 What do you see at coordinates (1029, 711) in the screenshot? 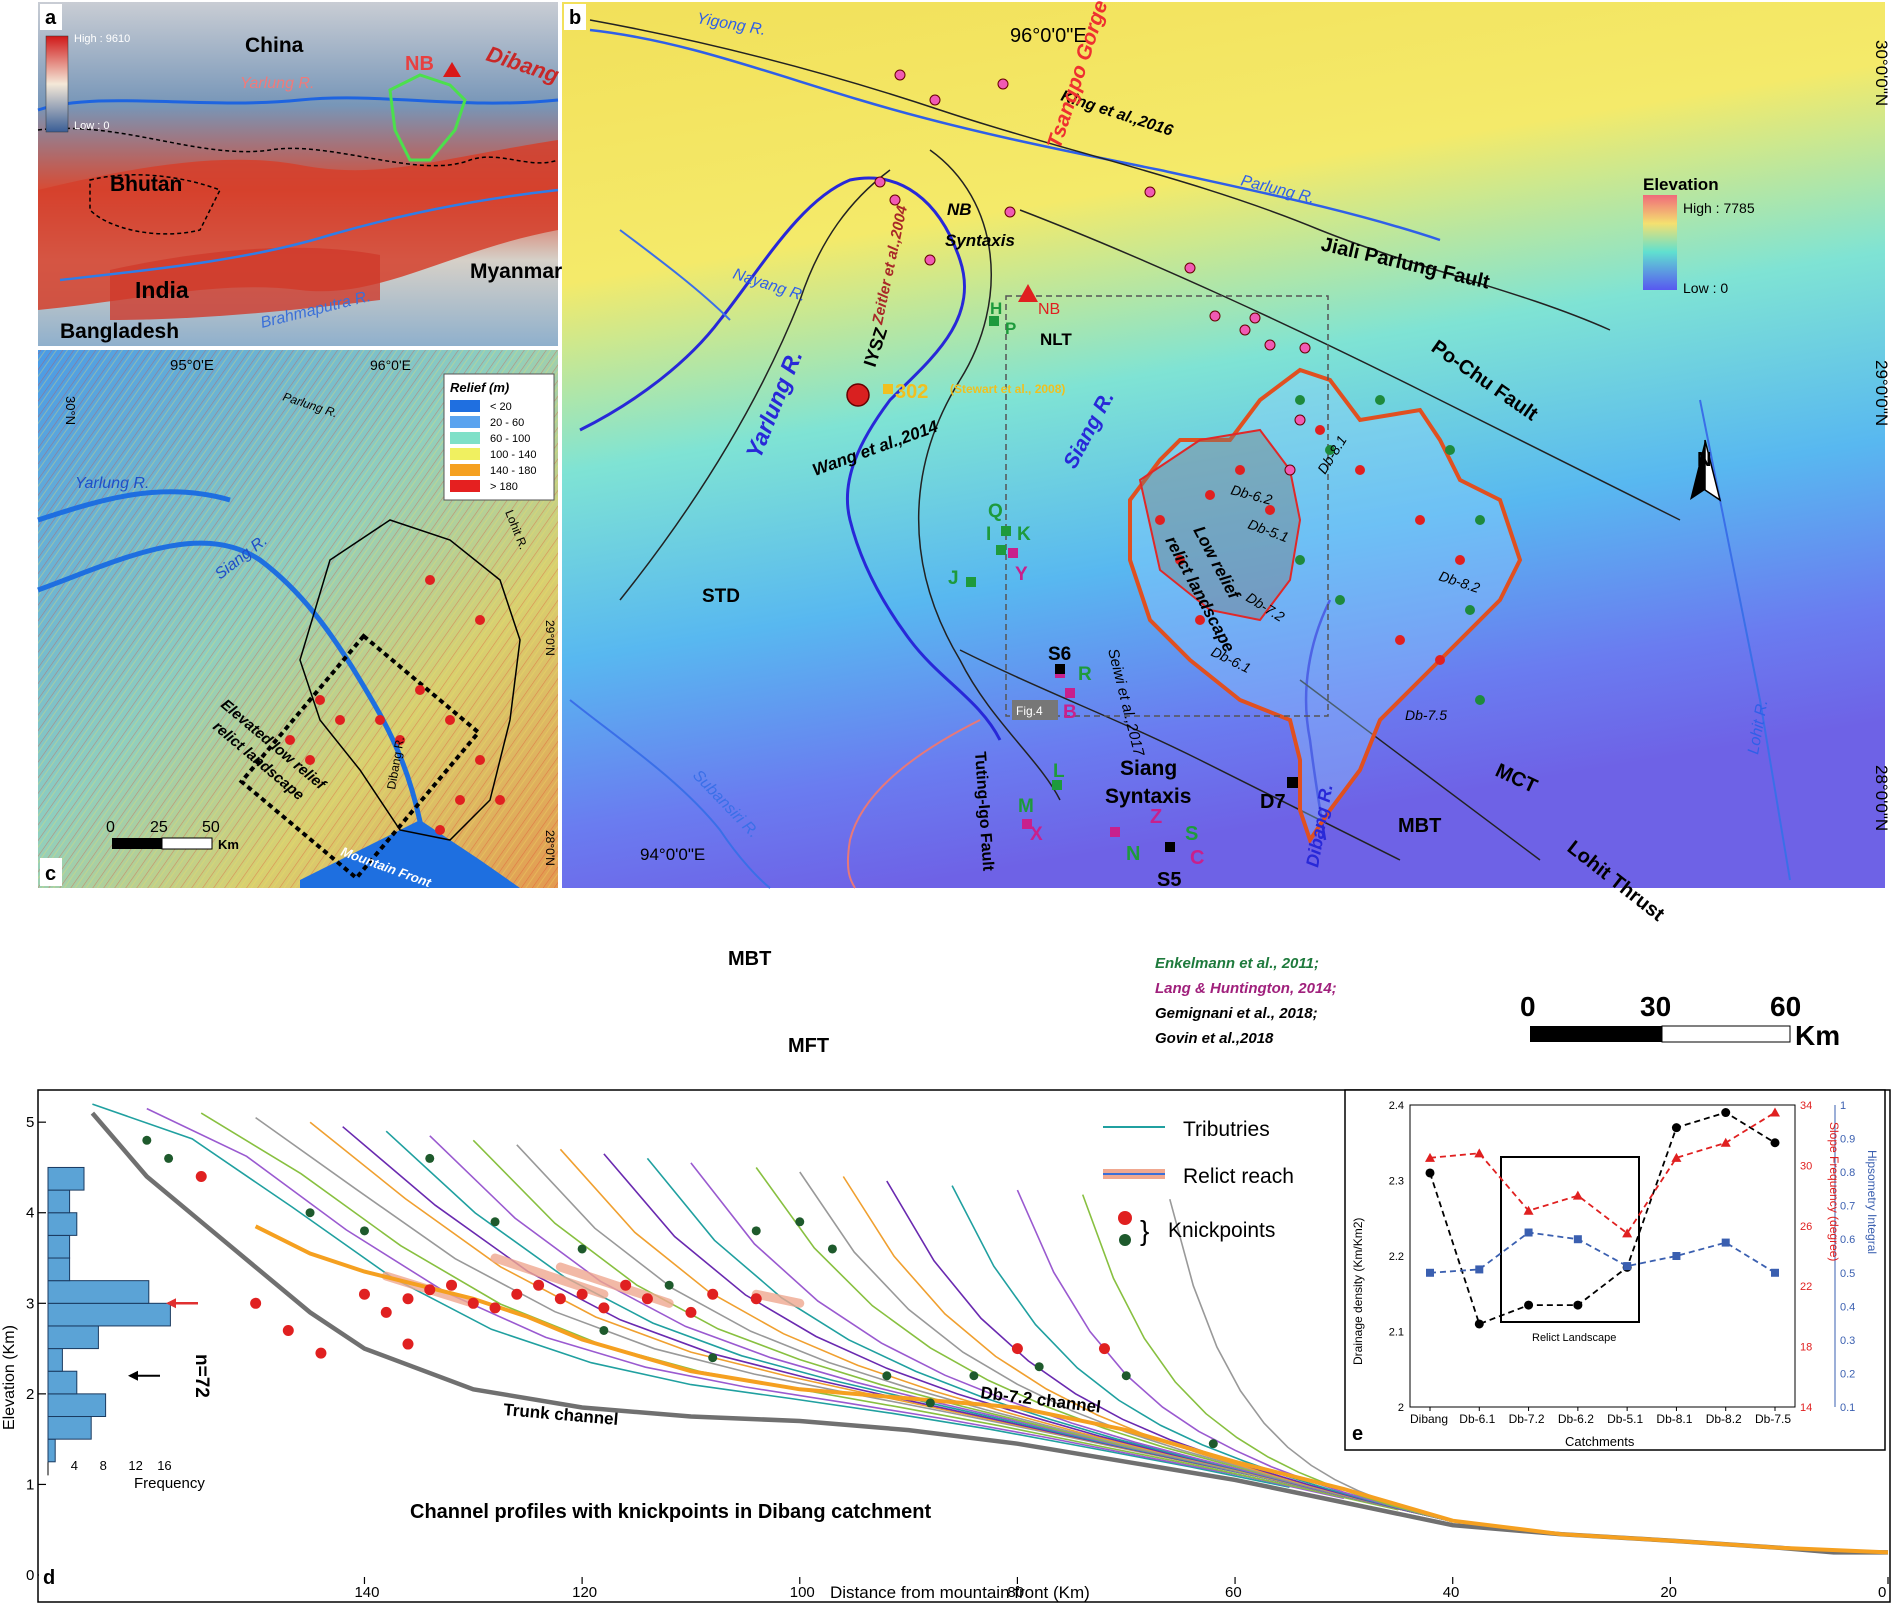
I see `fig4-label: Fig.4` at bounding box center [1029, 711].